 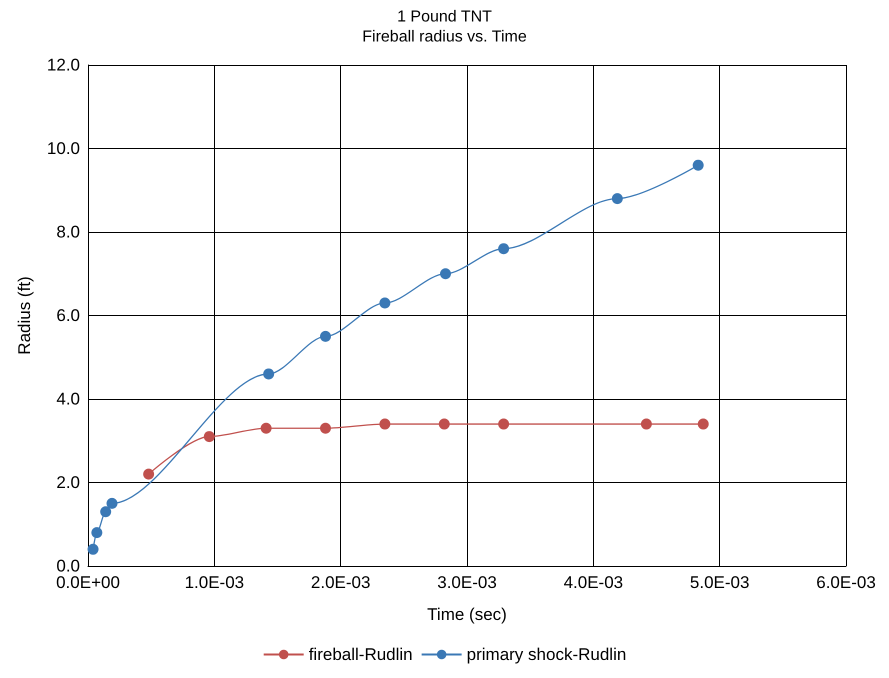 What do you see at coordinates (846, 582) in the screenshot?
I see `x-tick-label: 6.0E-03` at bounding box center [846, 582].